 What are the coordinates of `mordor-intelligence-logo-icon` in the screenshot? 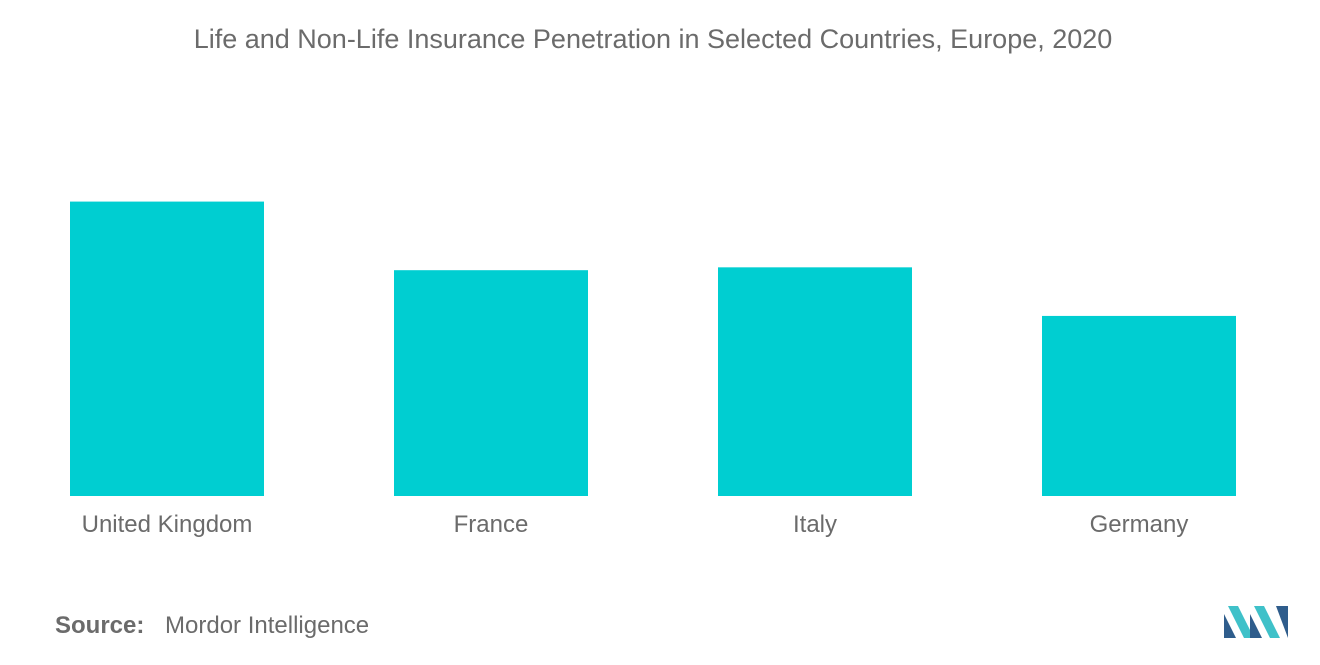 It's located at (1256, 622).